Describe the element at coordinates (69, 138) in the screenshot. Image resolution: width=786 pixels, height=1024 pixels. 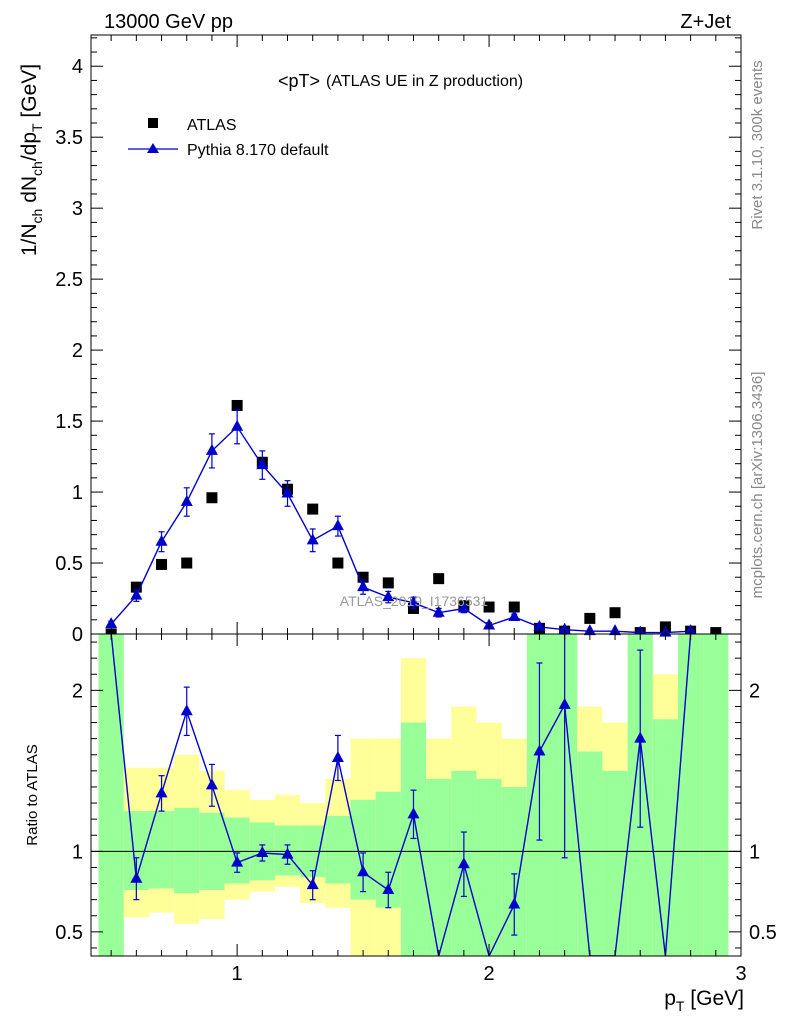
I see `main-ytick-label: 3.5` at that location.